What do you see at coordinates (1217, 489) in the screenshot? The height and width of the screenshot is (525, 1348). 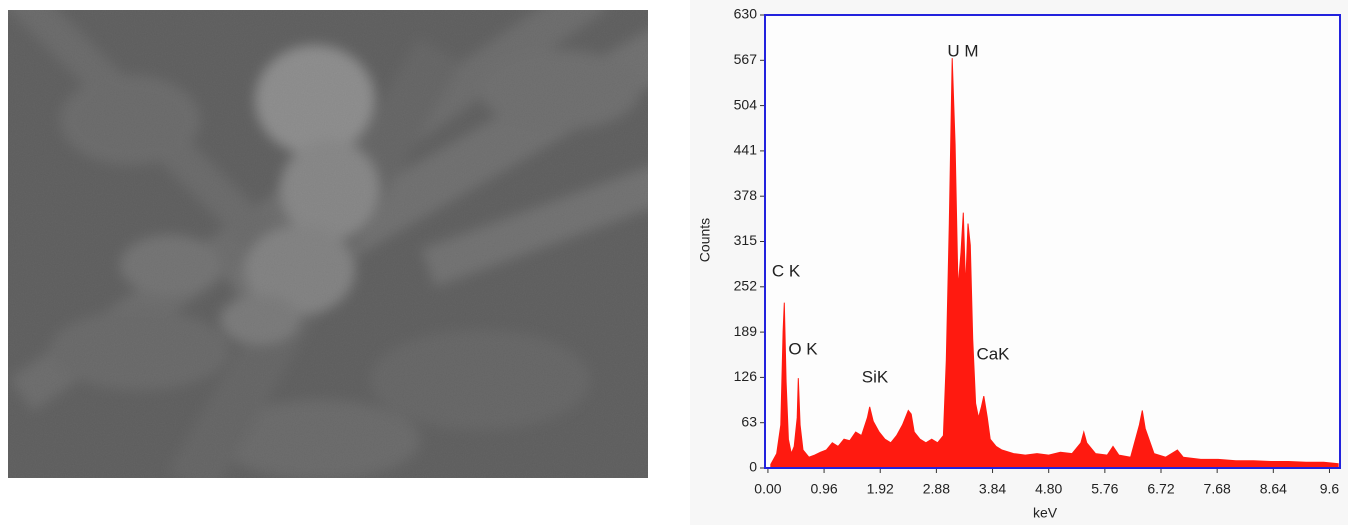 I see `x-tick-label: 7.68` at bounding box center [1217, 489].